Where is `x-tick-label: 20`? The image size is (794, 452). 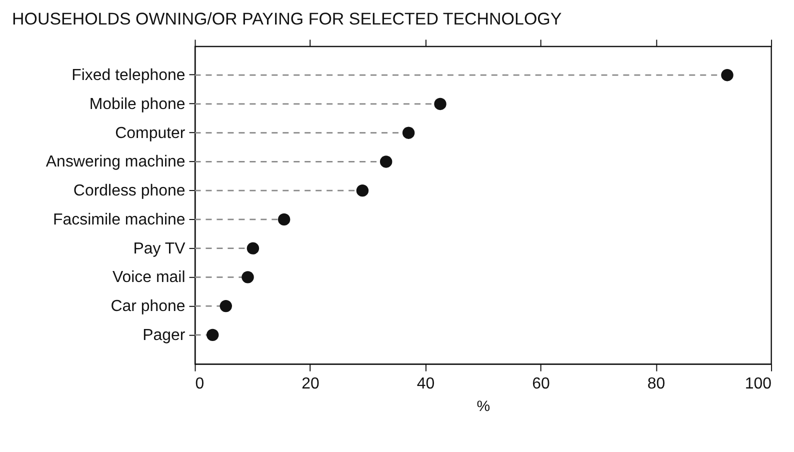 x-tick-label: 20 is located at coordinates (311, 383).